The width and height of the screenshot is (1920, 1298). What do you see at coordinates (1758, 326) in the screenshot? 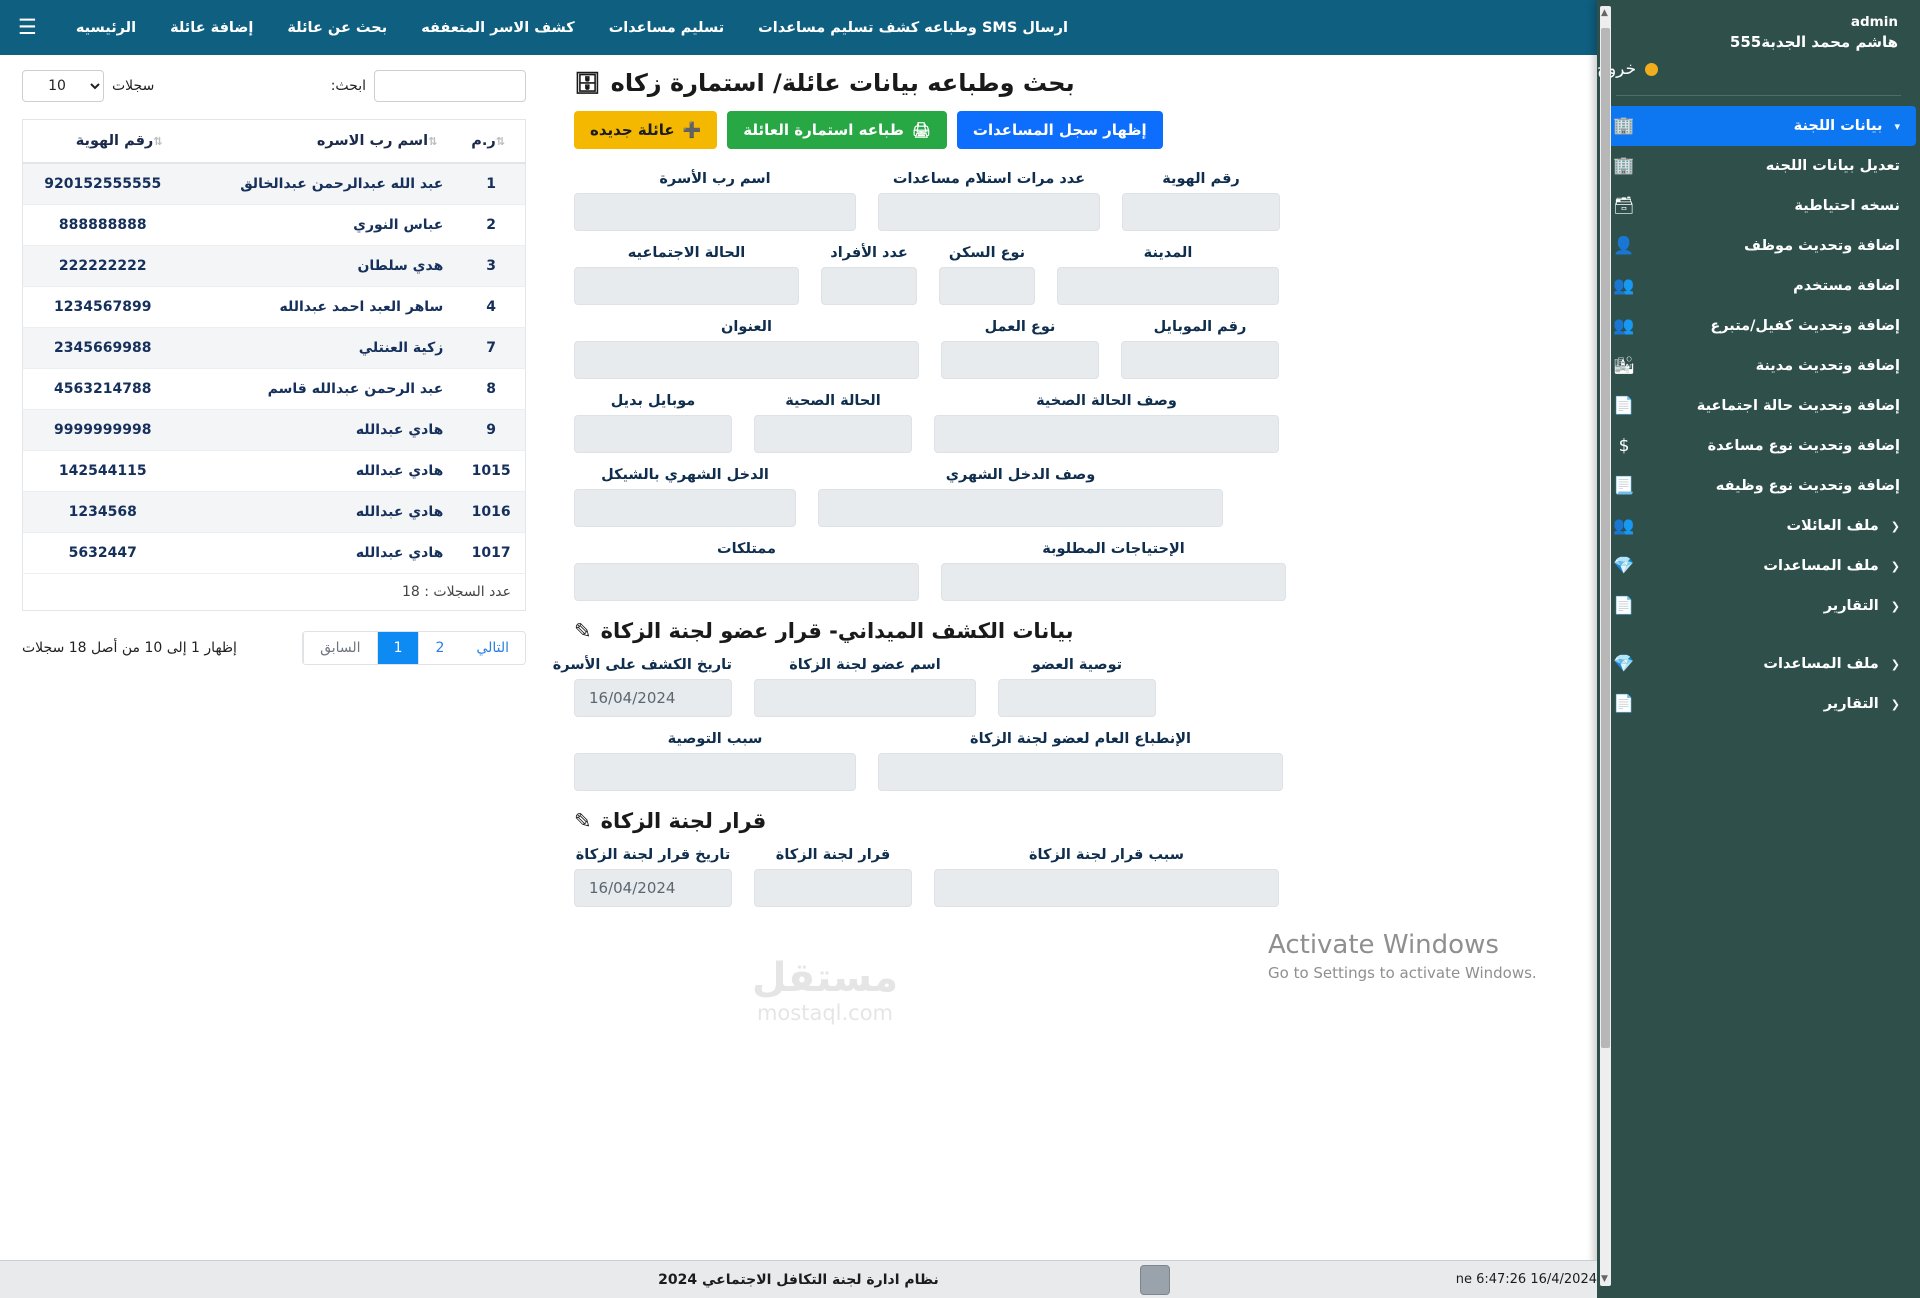
I see `sidebar-item-add-sponsor: 👥 إضافة وتحديث كفيل/متبرع` at bounding box center [1758, 326].